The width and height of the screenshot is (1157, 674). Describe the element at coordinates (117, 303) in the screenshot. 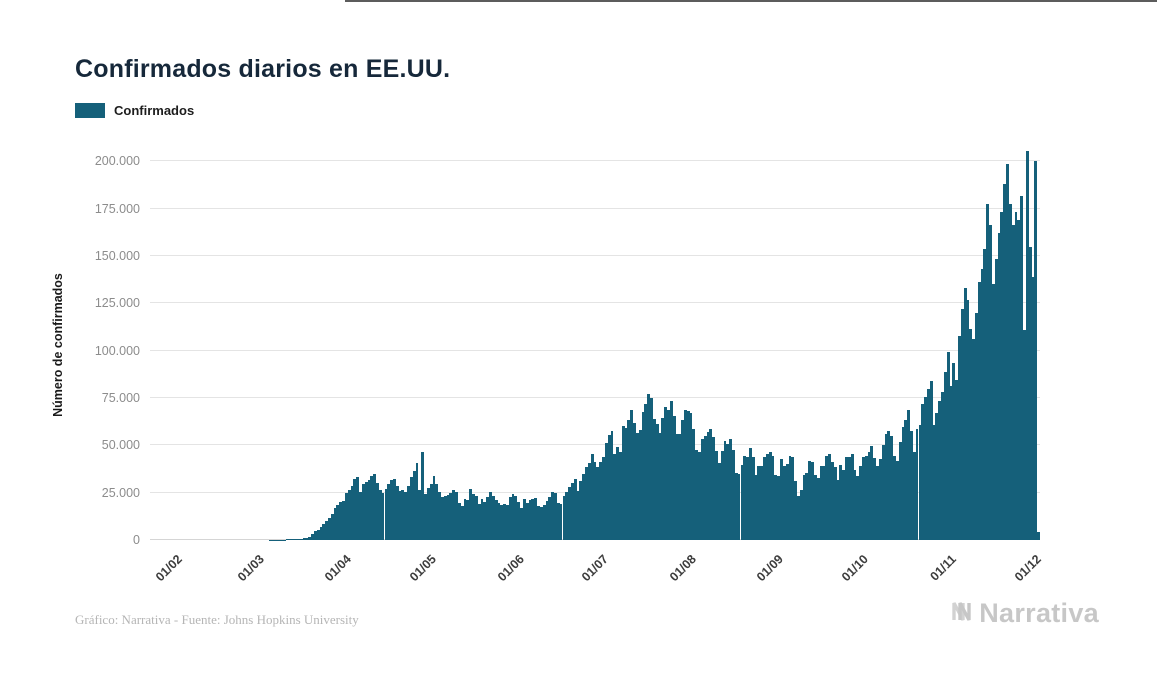

I see `y-tick-label: 125.000` at that location.